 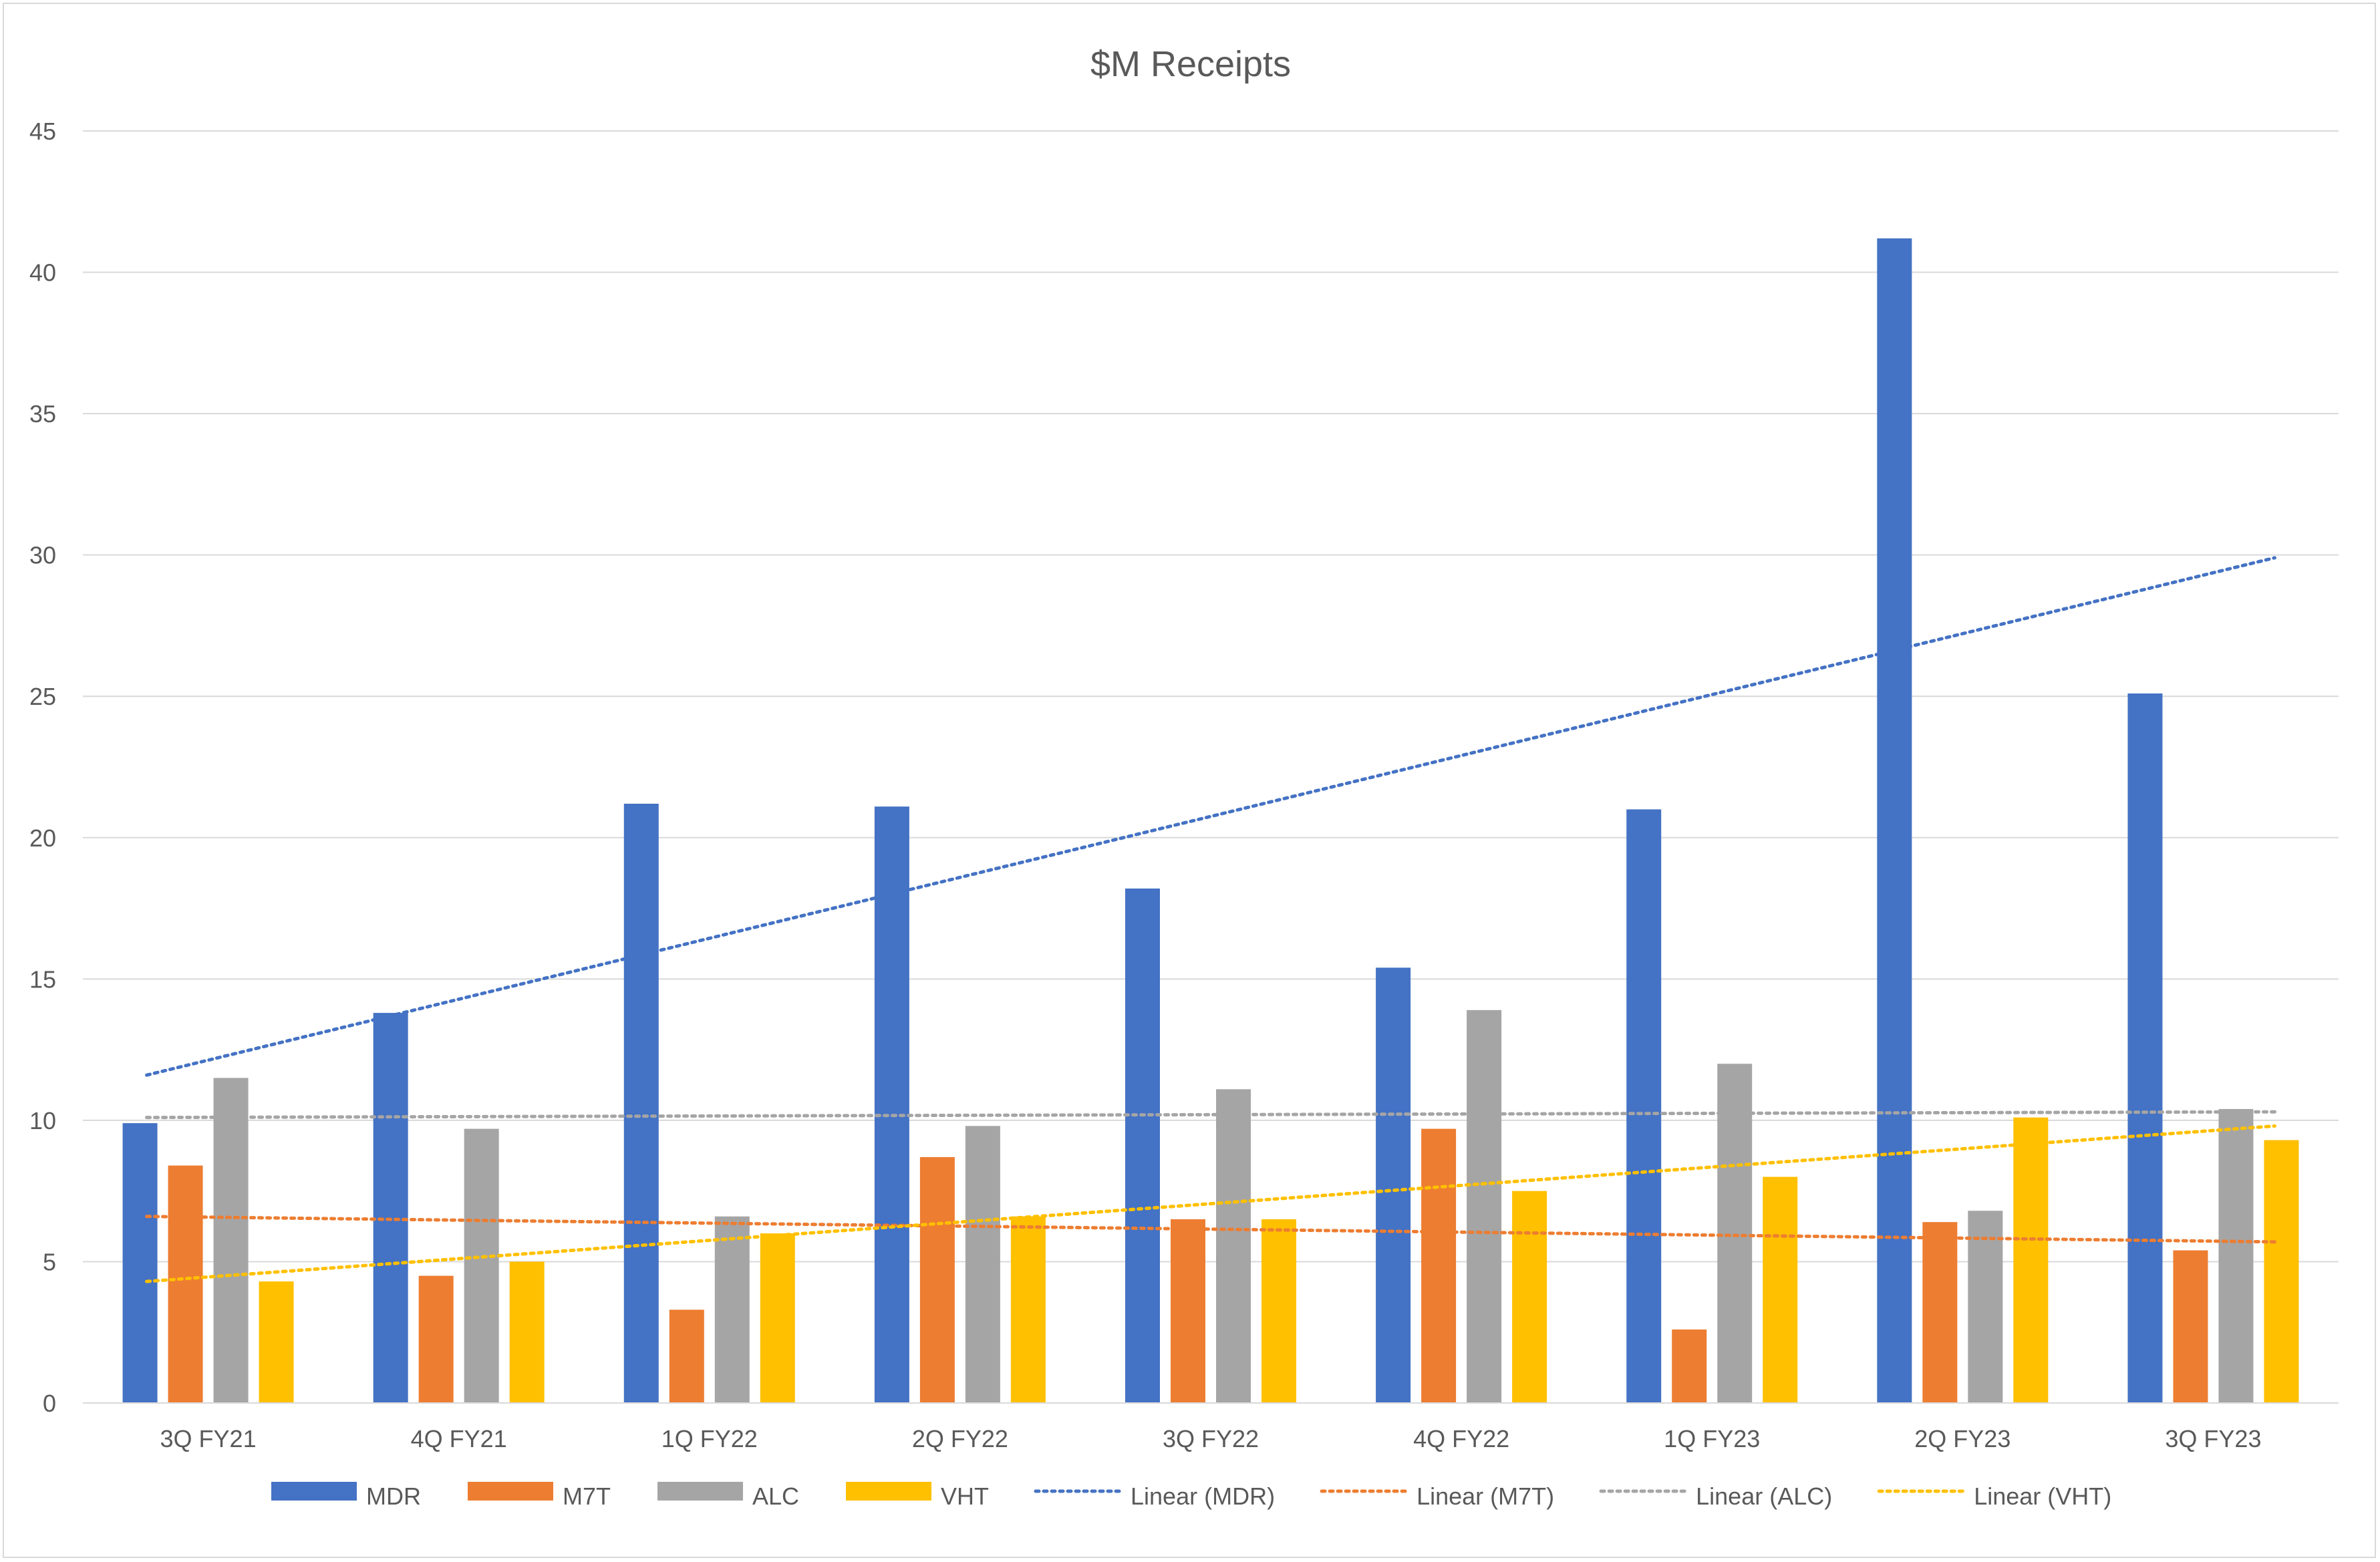 I want to click on y-tick-label: 45, so click(x=42, y=131).